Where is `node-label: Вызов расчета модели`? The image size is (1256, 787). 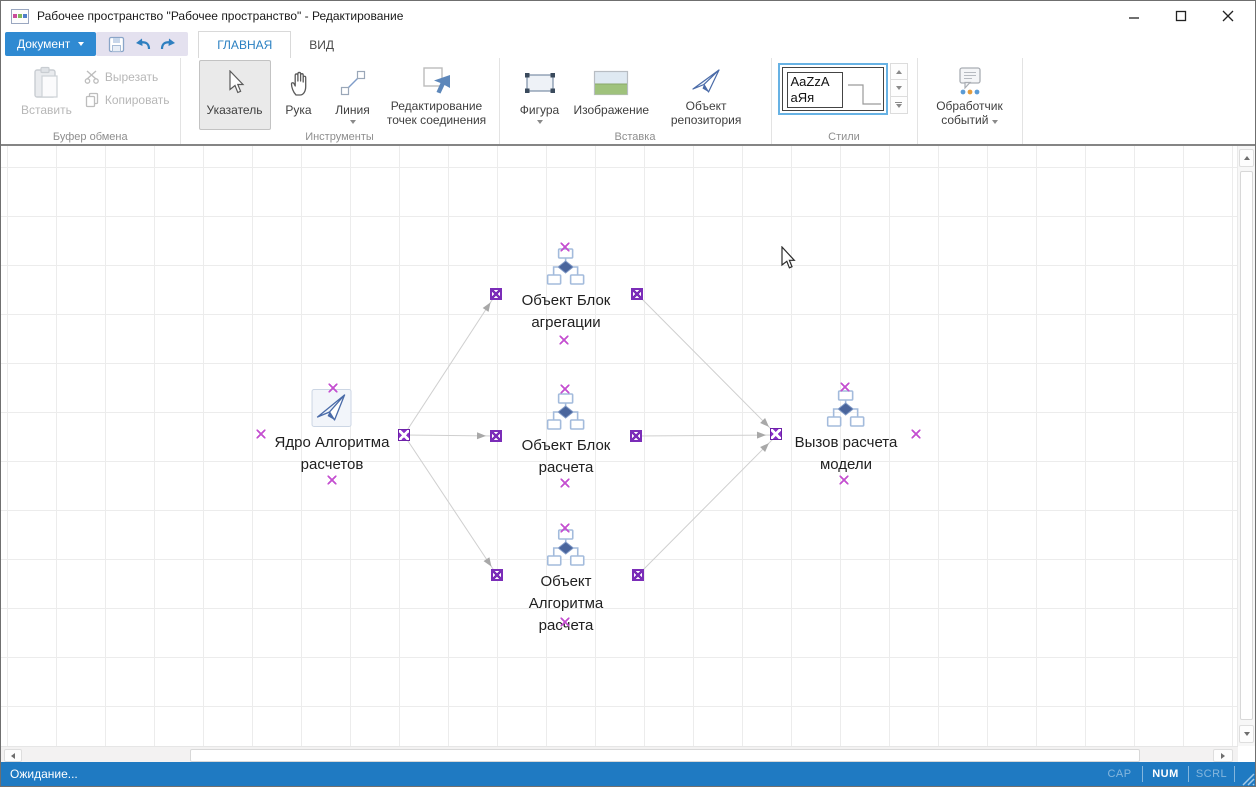
node-label: Вызов расчета модели is located at coordinates (846, 453).